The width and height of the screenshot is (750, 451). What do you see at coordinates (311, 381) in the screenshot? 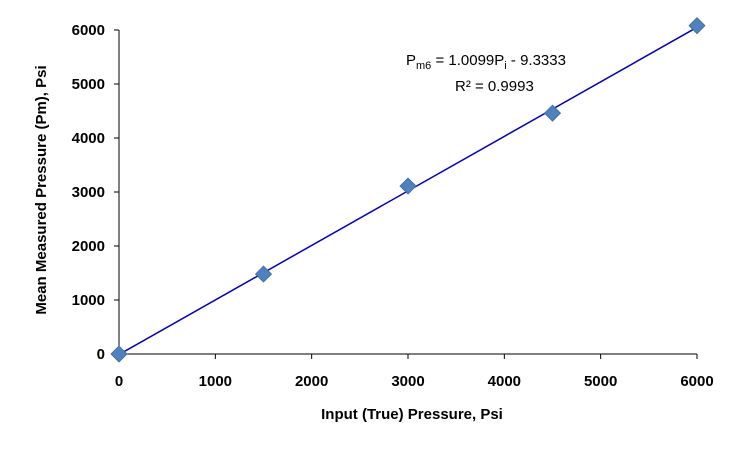
I see `x-tick-label: 2000` at bounding box center [311, 381].